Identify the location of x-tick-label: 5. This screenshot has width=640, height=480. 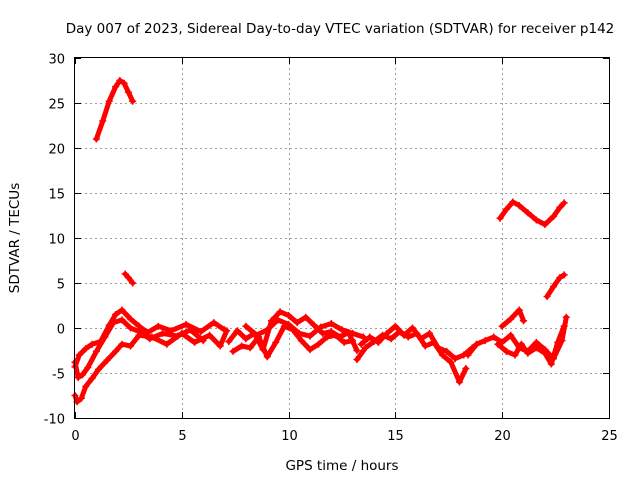
(182, 436).